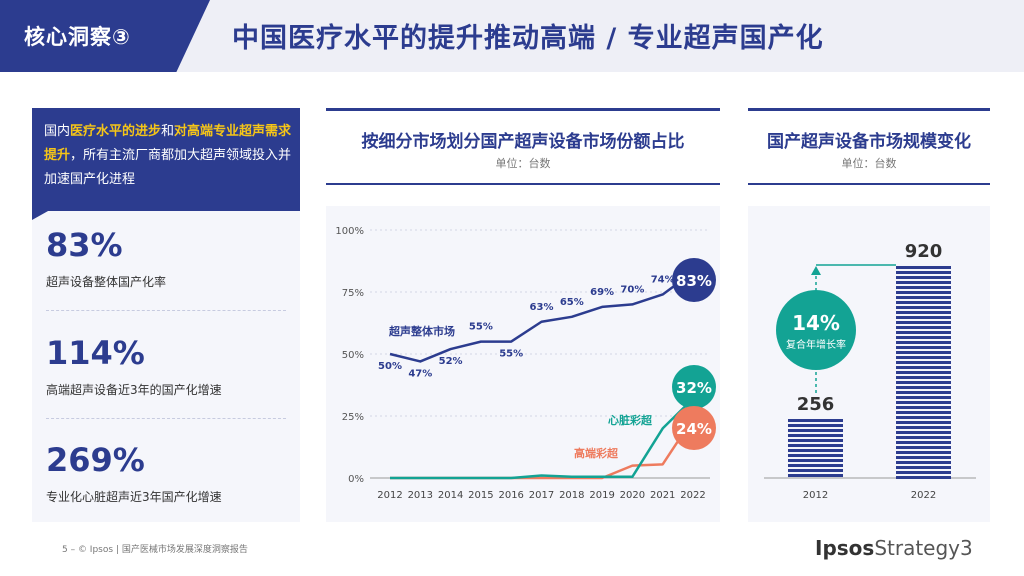 This screenshot has height=576, width=1024. I want to click on x-tick-label: 2020, so click(632, 495).